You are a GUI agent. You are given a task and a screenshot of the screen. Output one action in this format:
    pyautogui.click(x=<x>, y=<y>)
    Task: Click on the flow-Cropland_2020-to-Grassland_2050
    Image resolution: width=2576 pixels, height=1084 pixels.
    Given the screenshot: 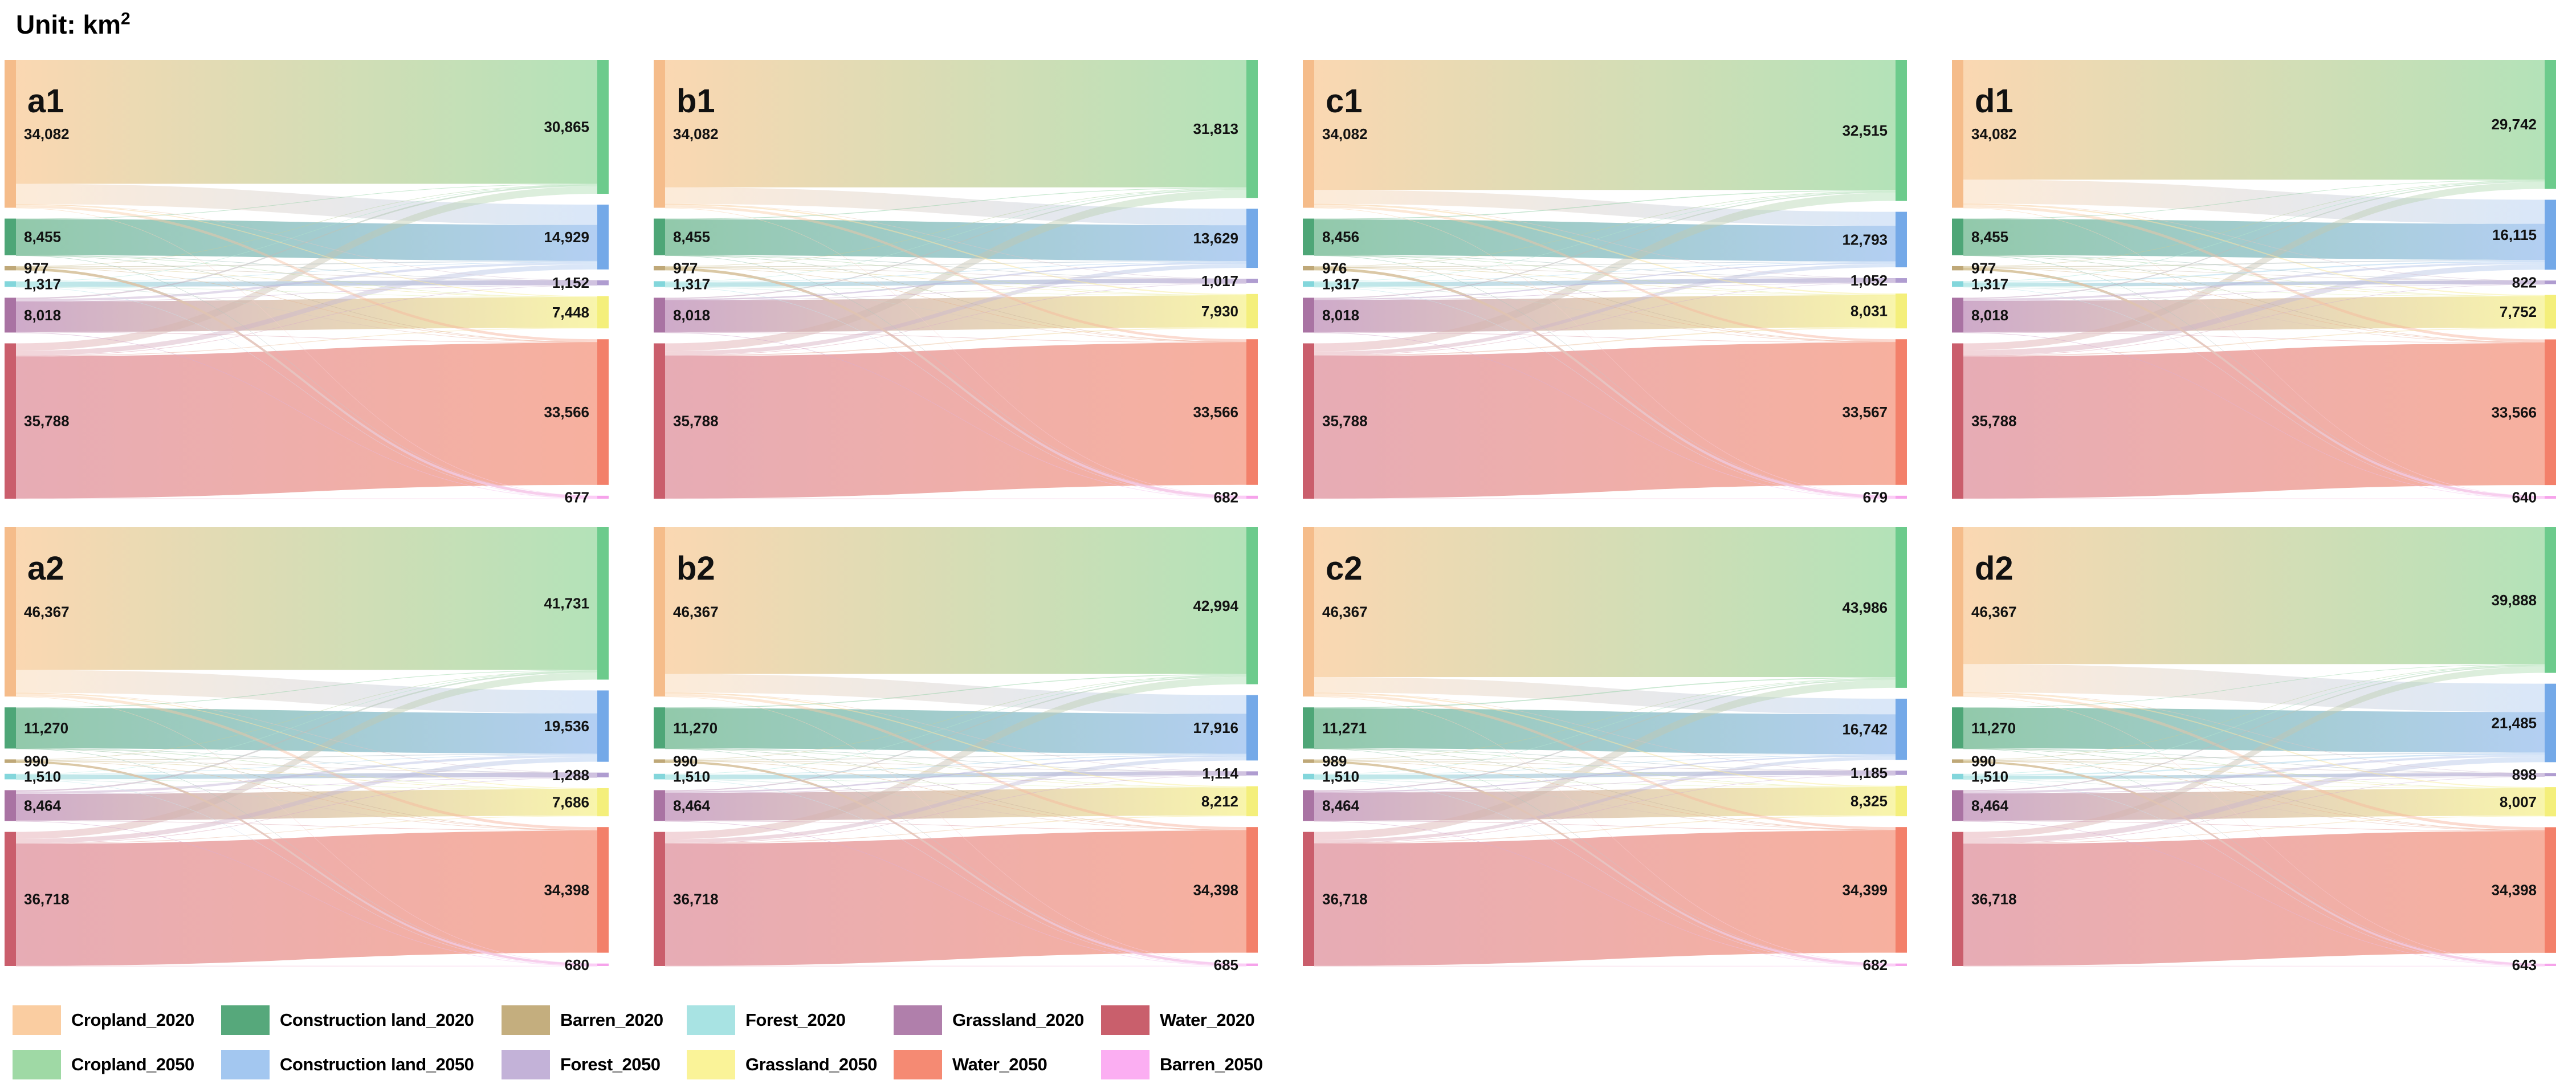 What is the action you would take?
    pyautogui.click(x=306, y=251)
    